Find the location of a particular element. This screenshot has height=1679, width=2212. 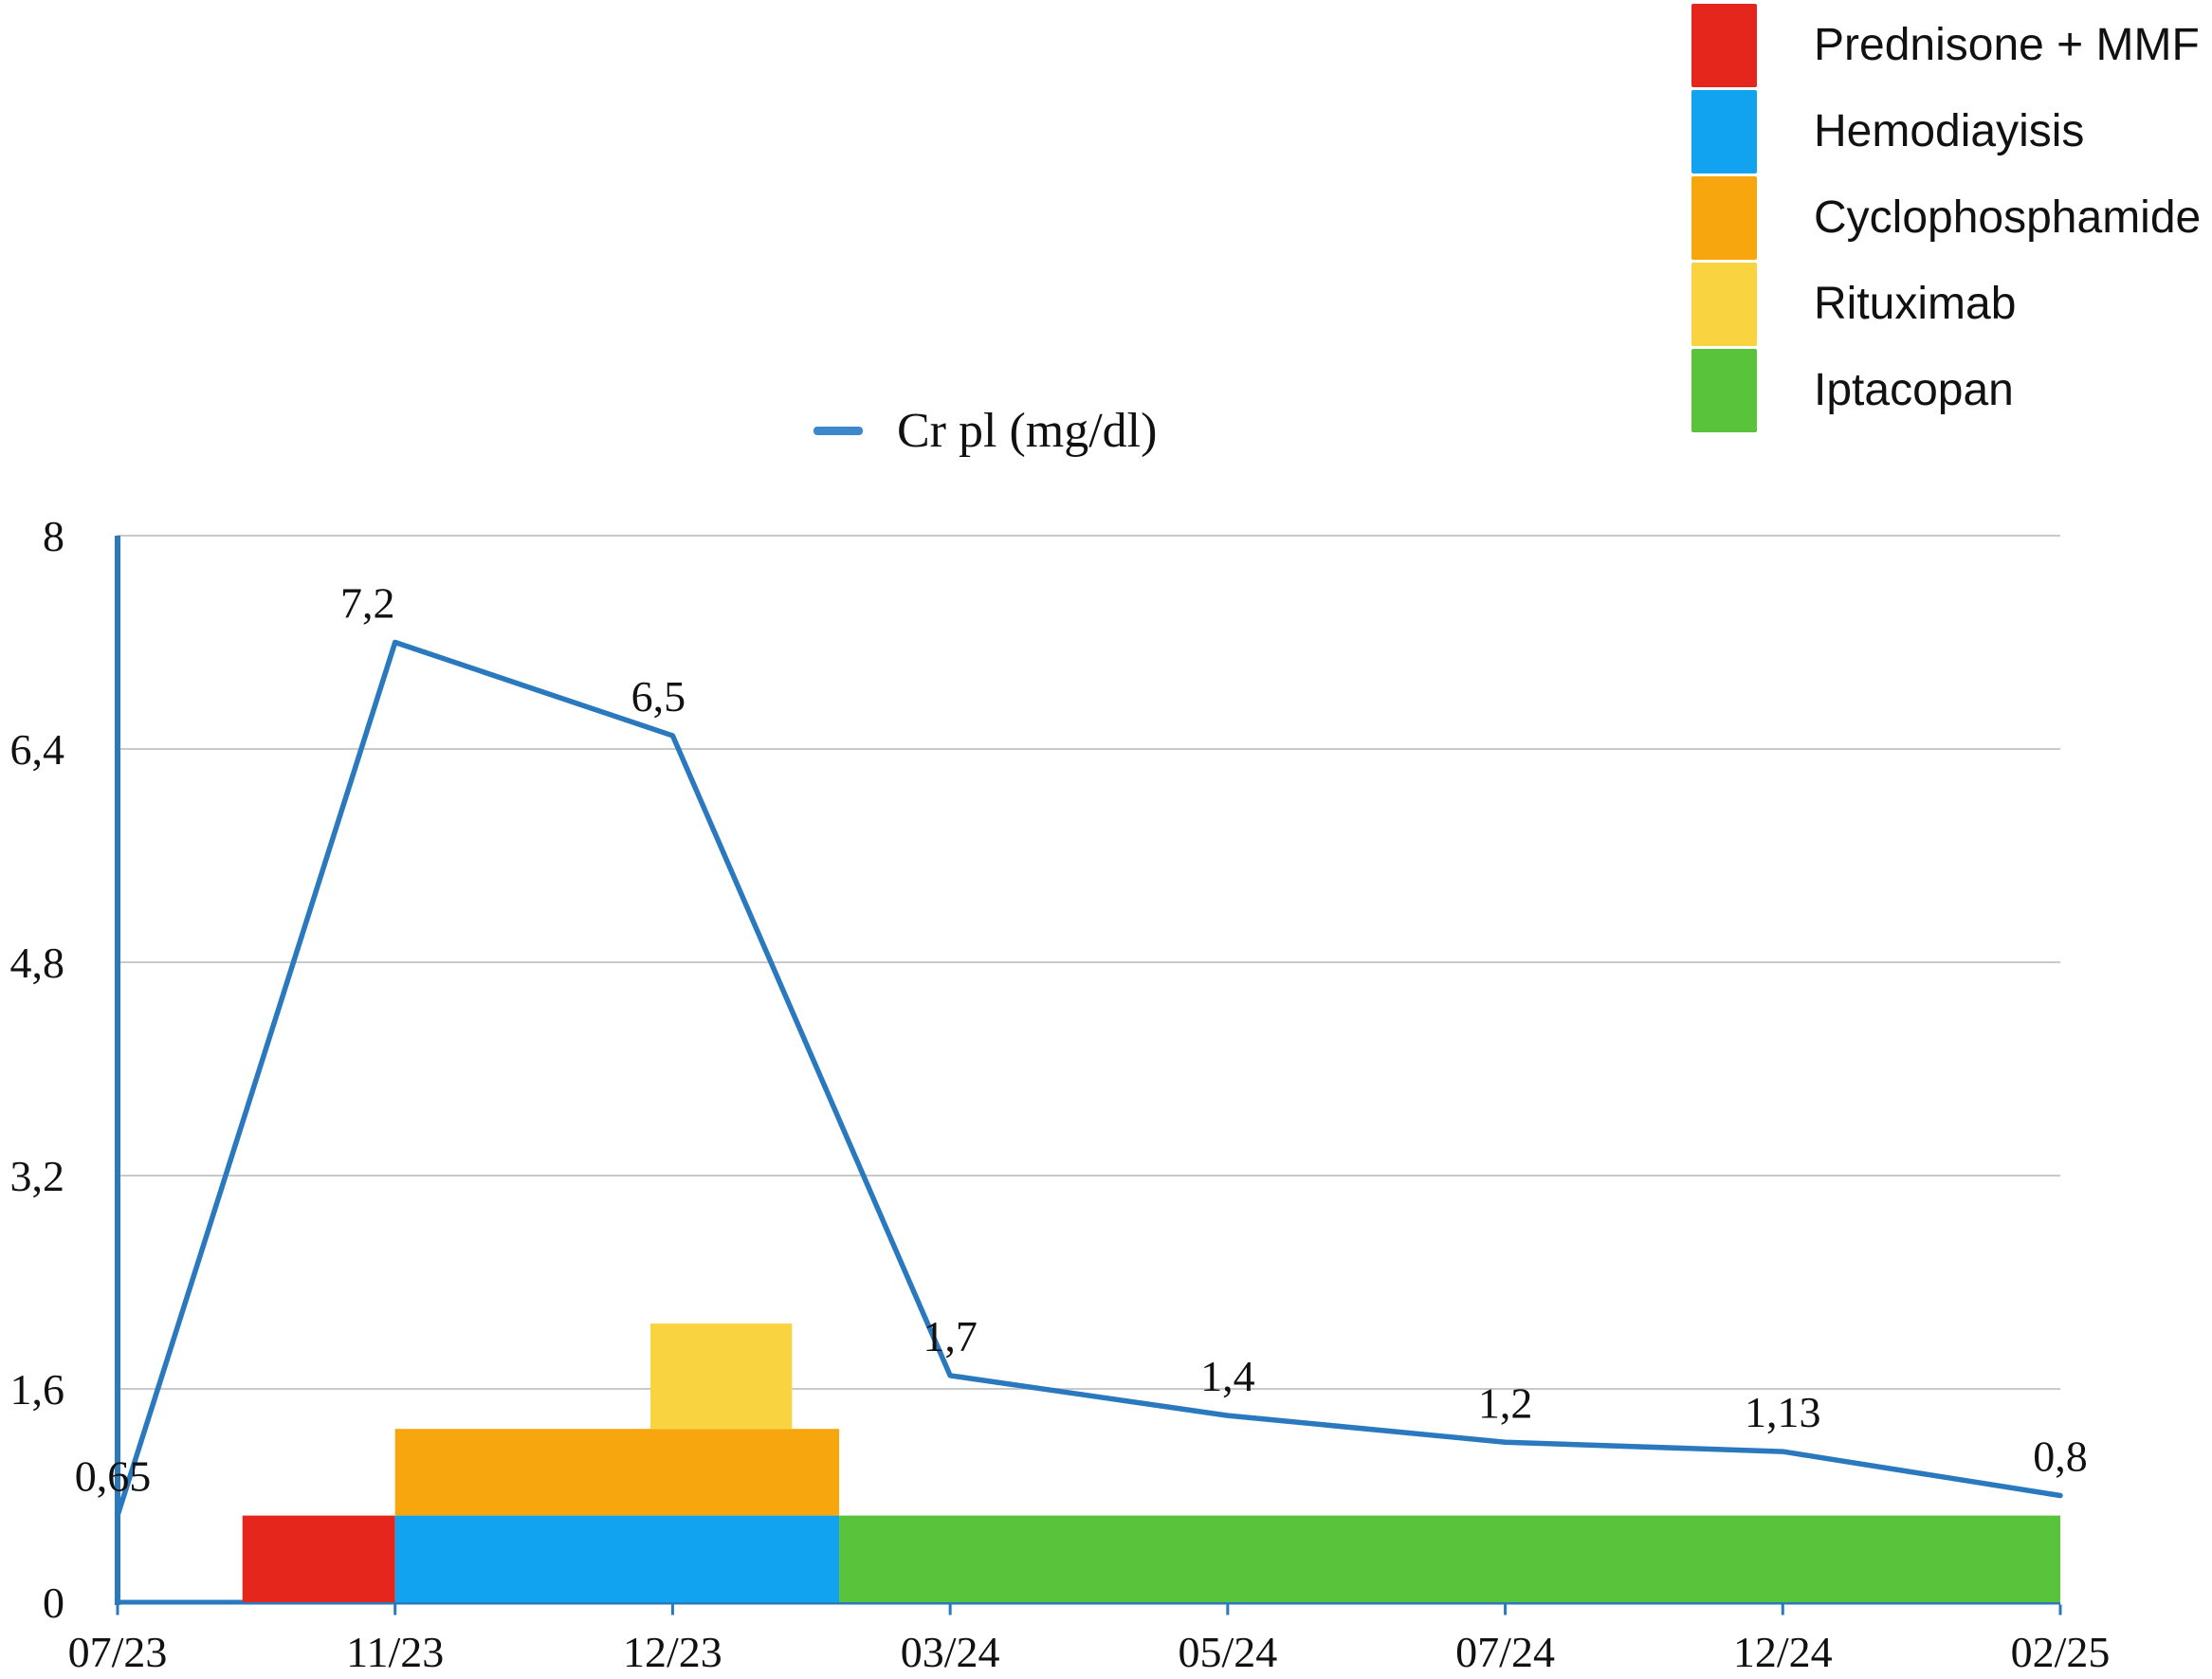

x-axis-label-02-25: 02/25 is located at coordinates (2061, 1652).